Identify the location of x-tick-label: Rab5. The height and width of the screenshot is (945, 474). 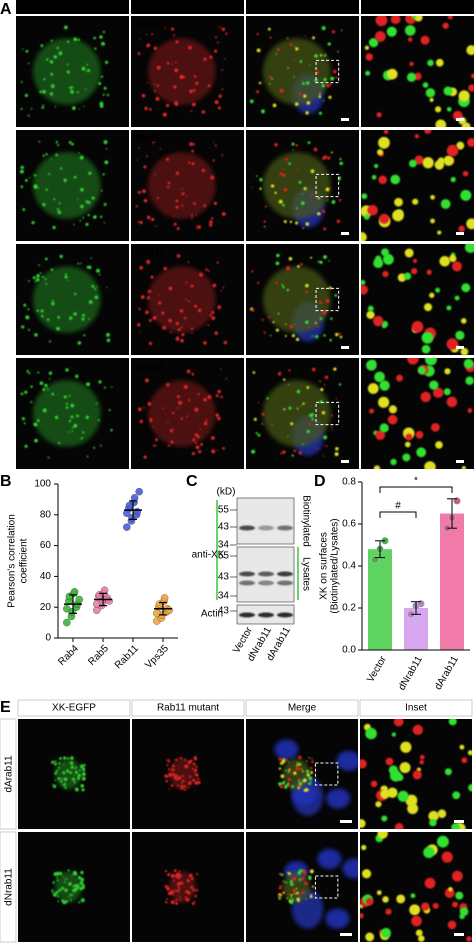
(98, 655).